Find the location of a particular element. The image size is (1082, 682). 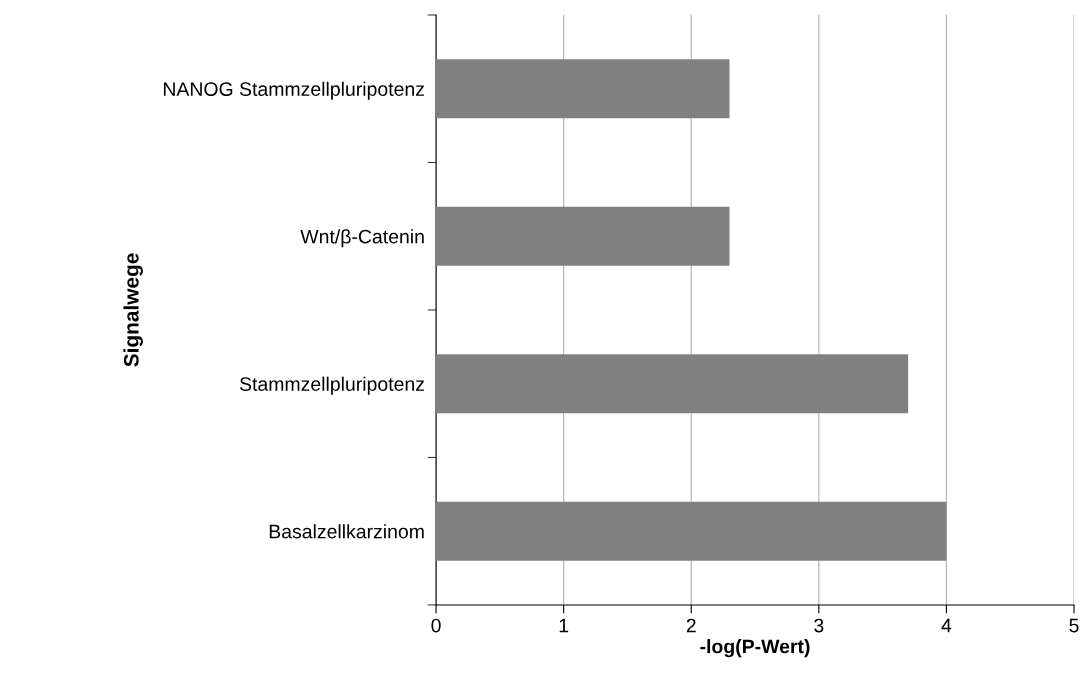

x-axis-title: -log(P-Wert) is located at coordinates (755, 648).